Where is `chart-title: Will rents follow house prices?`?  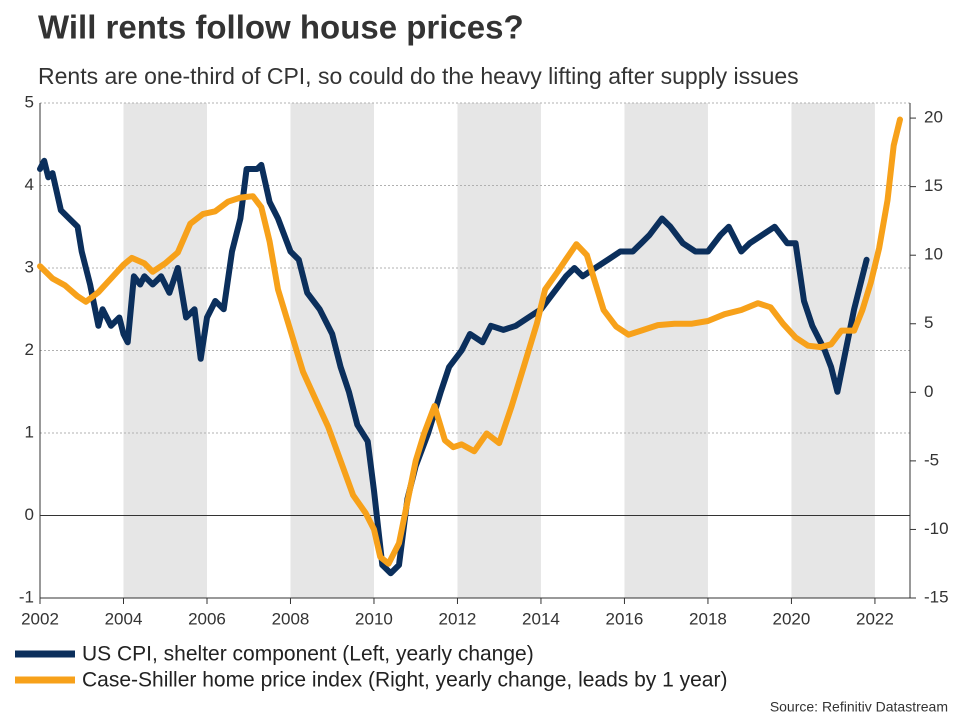 chart-title: Will rents follow house prices? is located at coordinates (281, 27).